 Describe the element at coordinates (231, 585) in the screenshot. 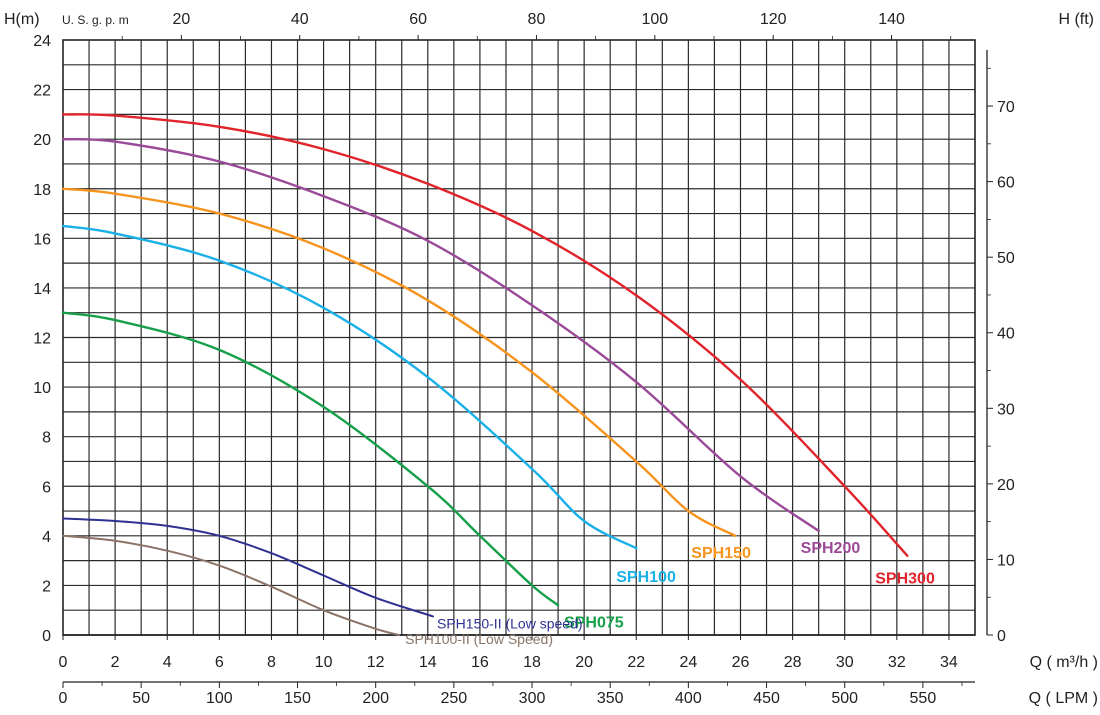

I see `series-line-sph100-ii-low-speed` at that location.